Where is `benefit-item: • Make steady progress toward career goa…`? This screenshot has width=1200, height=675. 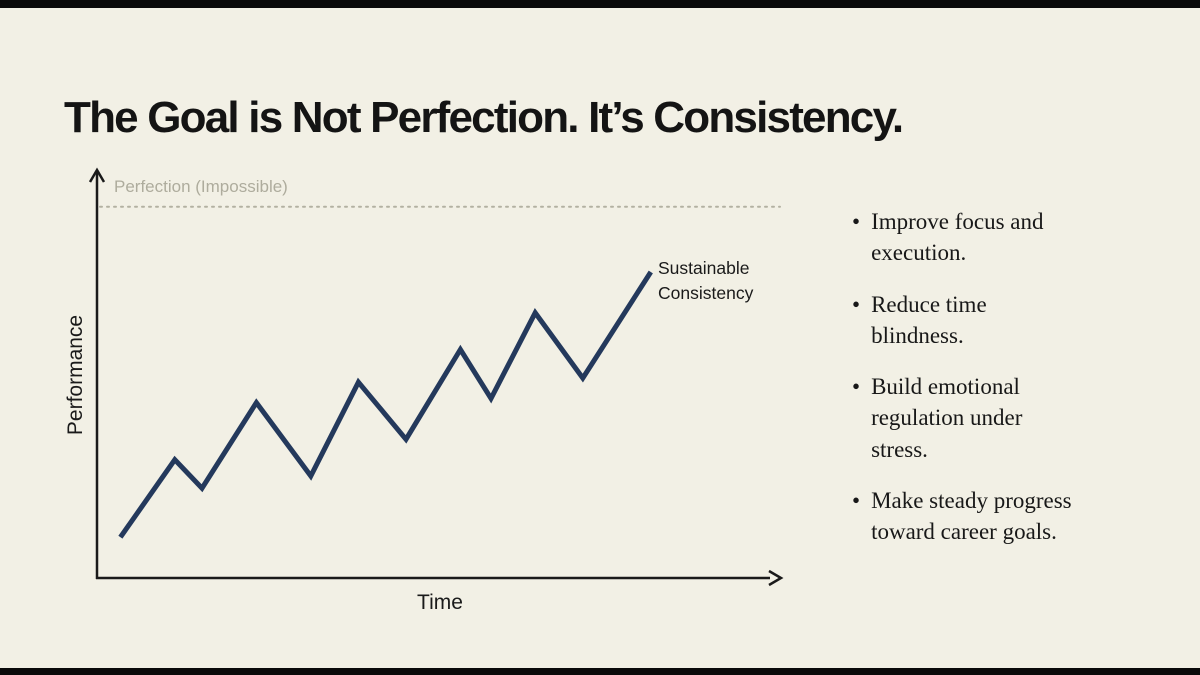 benefit-item: • Make steady progress toward career goa… is located at coordinates (1007, 516).